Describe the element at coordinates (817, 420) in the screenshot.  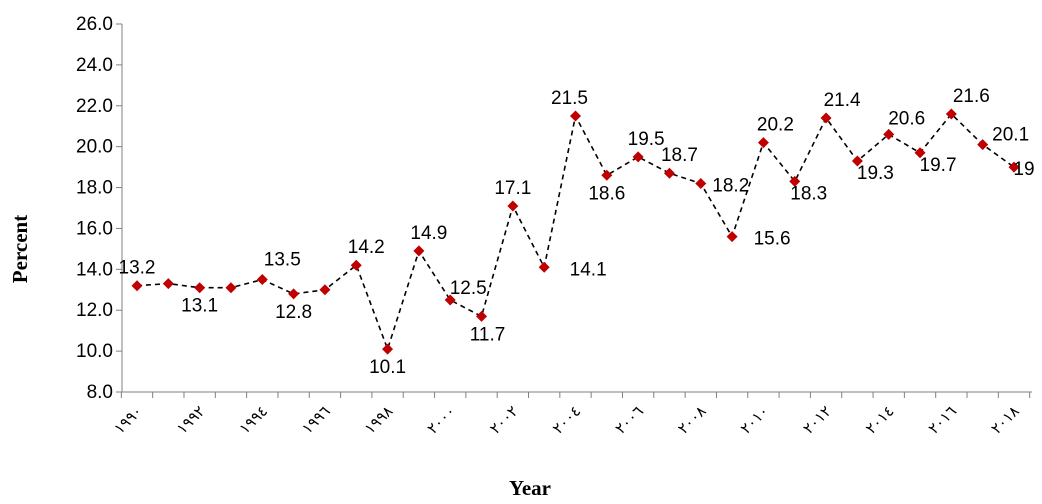
I see `x-tick-label: ٢٠١٢` at that location.